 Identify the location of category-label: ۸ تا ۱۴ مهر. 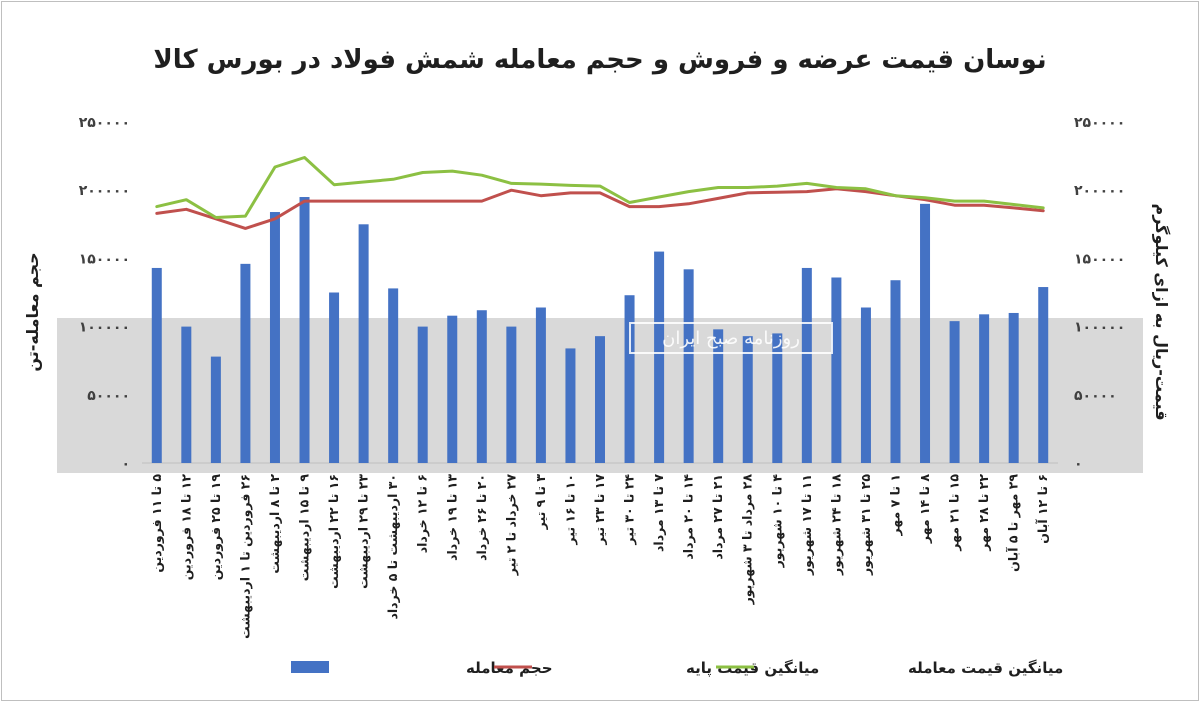
(924, 509).